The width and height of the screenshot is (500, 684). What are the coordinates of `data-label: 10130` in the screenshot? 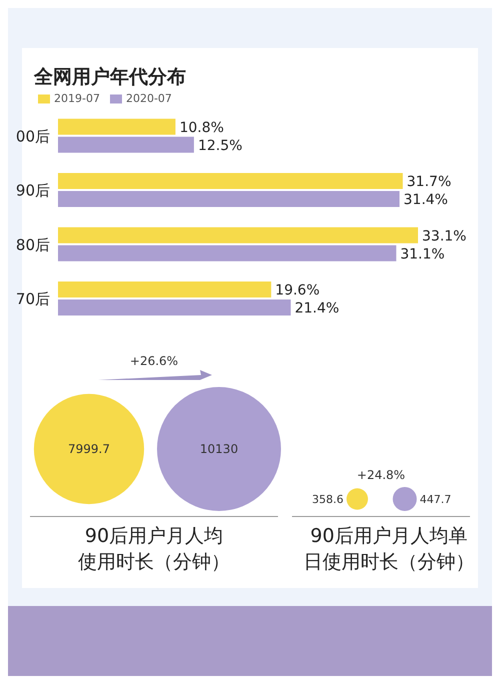 It's located at (219, 449).